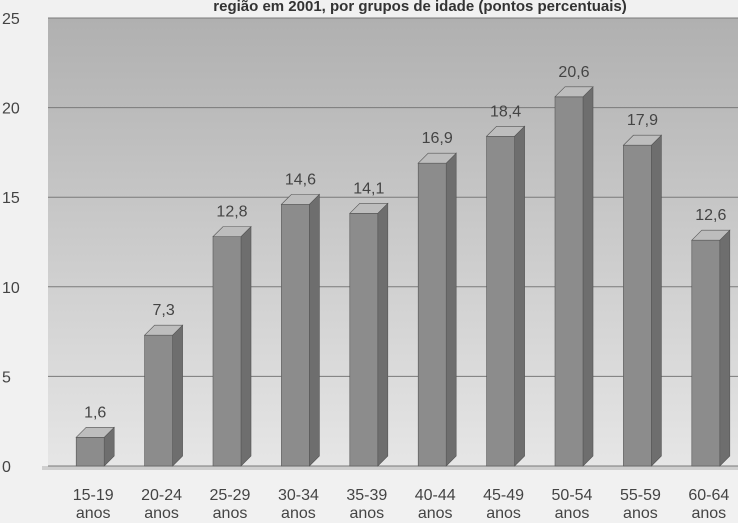 Image resolution: width=738 pixels, height=523 pixels. I want to click on data-label: 14,6, so click(300, 179).